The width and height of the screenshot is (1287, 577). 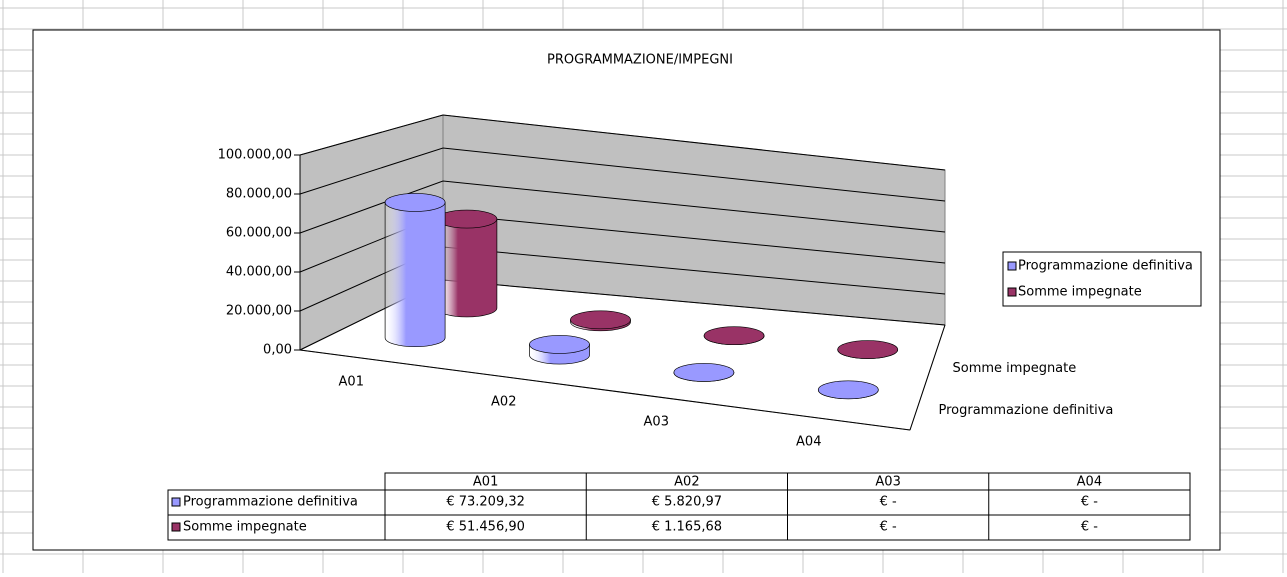 What do you see at coordinates (656, 422) in the screenshot?
I see `x-tick-label: A03` at bounding box center [656, 422].